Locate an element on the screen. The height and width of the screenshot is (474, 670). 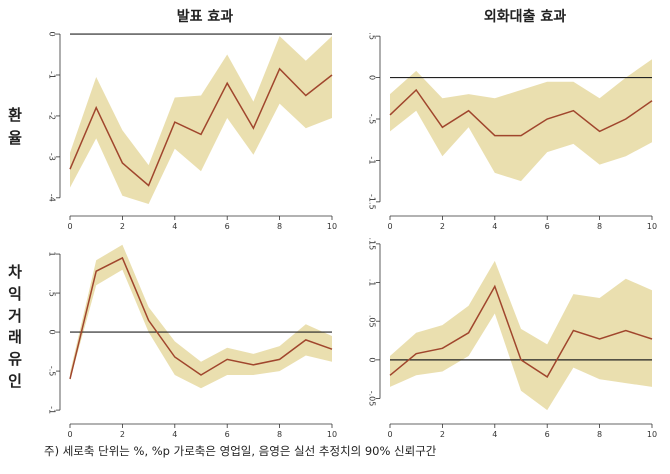
row-label-exchange-rate: 환 율 is located at coordinates (15, 126).